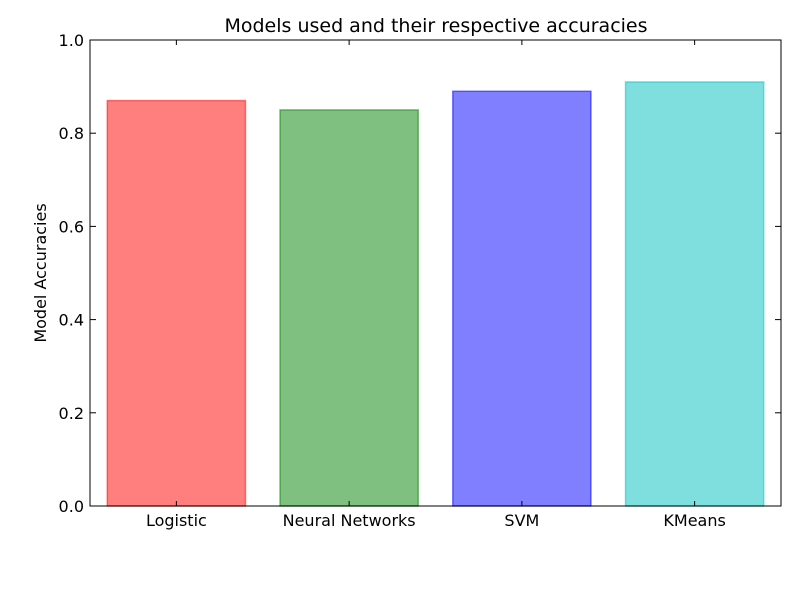 Image resolution: width=800 pixels, height=600 pixels. What do you see at coordinates (521, 520) in the screenshot?
I see `x-tick-label: SVM` at bounding box center [521, 520].